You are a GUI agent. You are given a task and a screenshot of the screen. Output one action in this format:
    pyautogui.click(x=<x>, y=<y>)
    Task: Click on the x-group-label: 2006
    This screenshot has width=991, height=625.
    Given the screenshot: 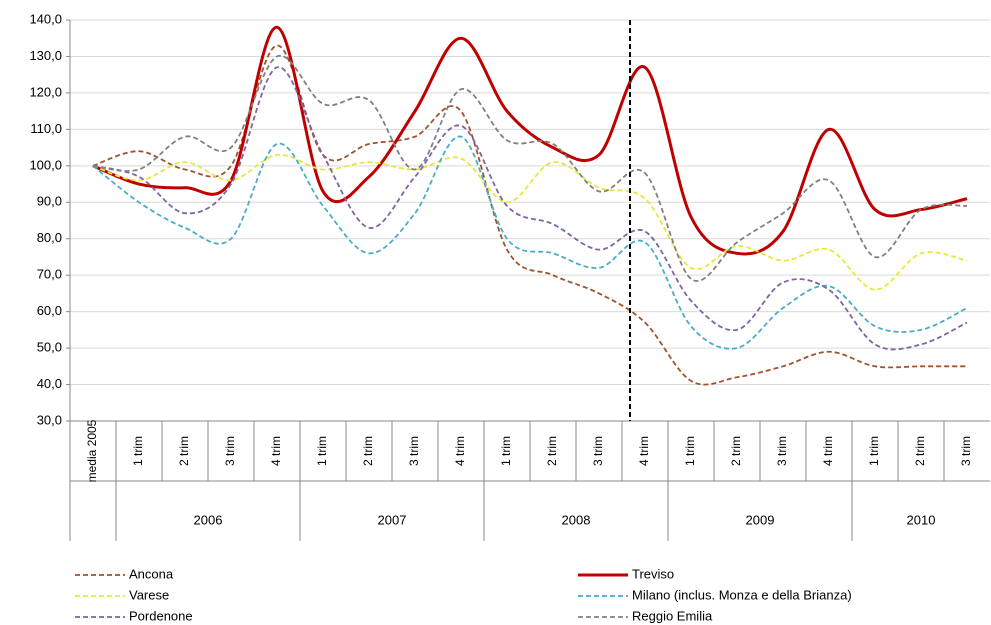 What is the action you would take?
    pyautogui.click(x=208, y=519)
    